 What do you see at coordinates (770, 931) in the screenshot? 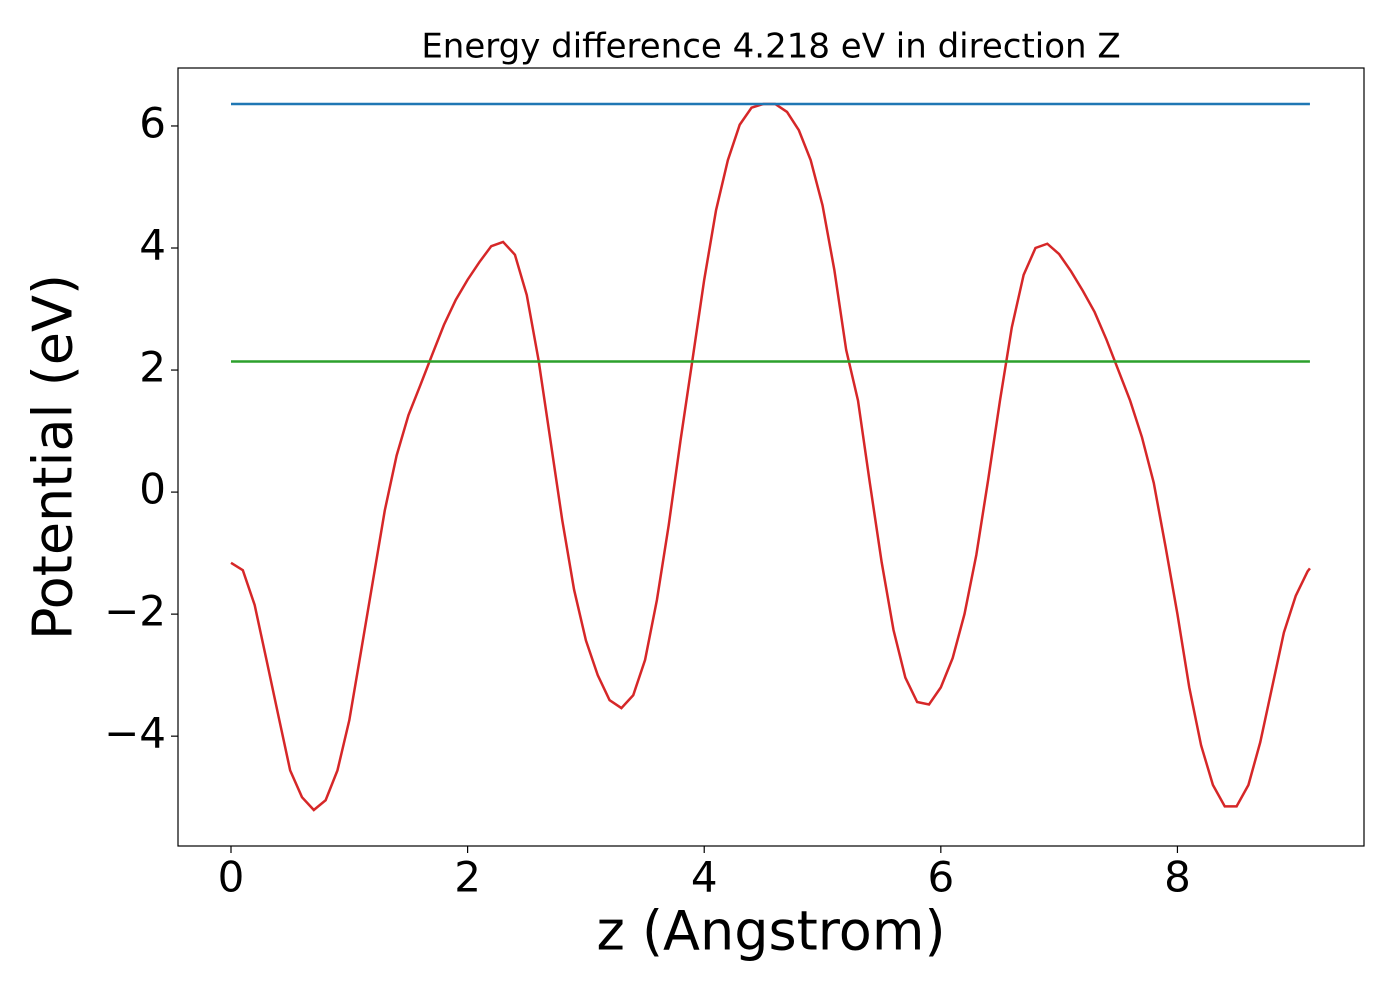
I see `x-axis-label: z (Angstrom)` at bounding box center [770, 931].